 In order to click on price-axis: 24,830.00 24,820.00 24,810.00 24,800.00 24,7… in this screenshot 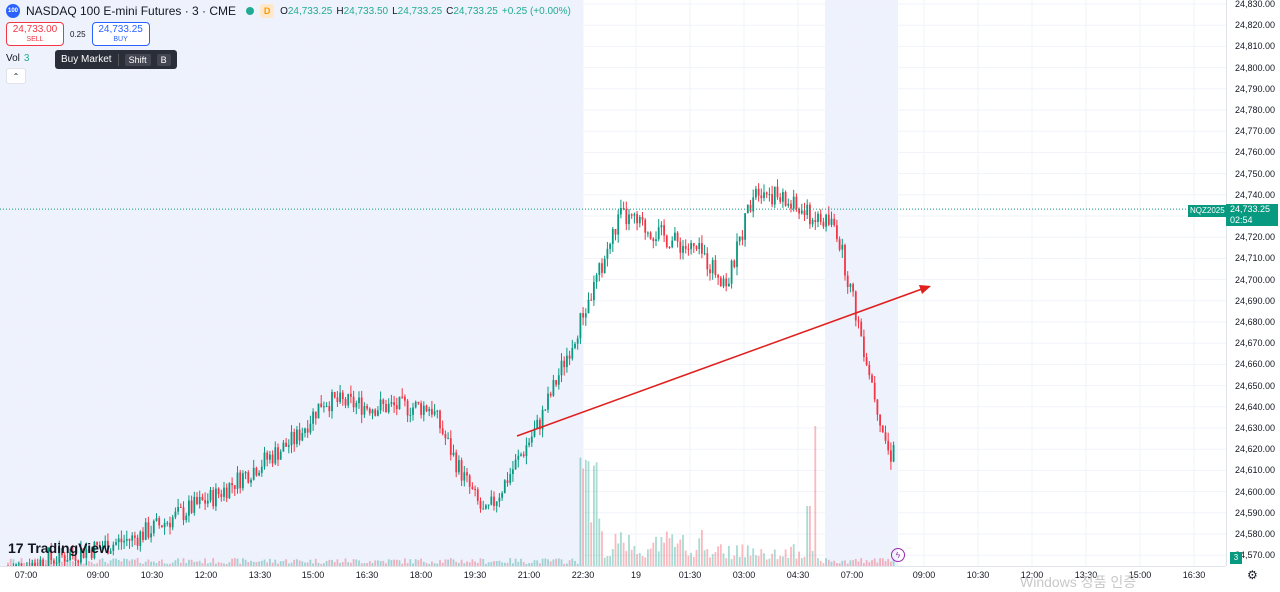, I will do `click(1253, 283)`.